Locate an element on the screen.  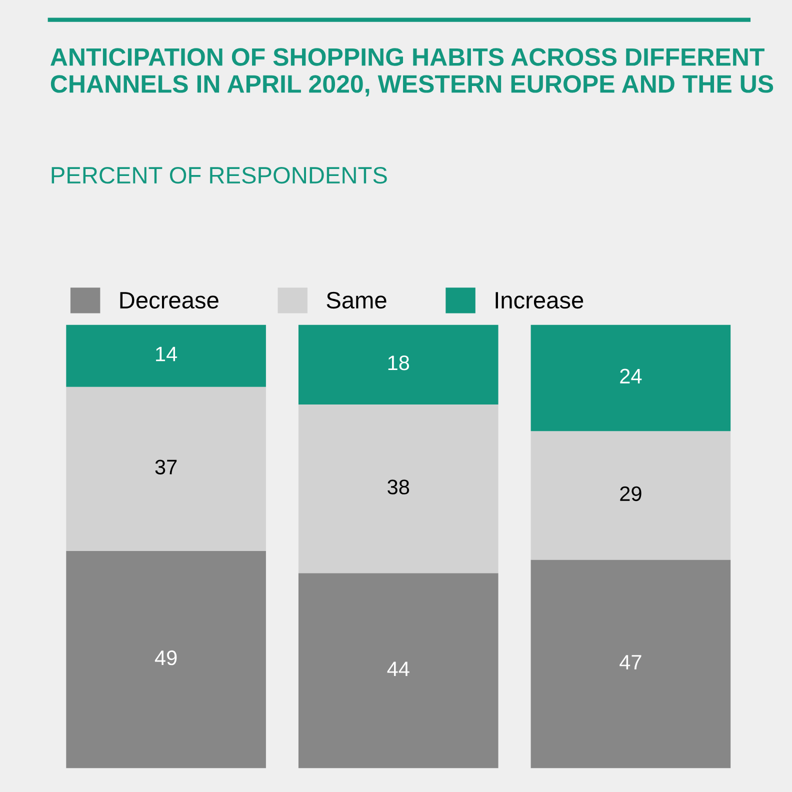
data-label: 24 is located at coordinates (631, 376).